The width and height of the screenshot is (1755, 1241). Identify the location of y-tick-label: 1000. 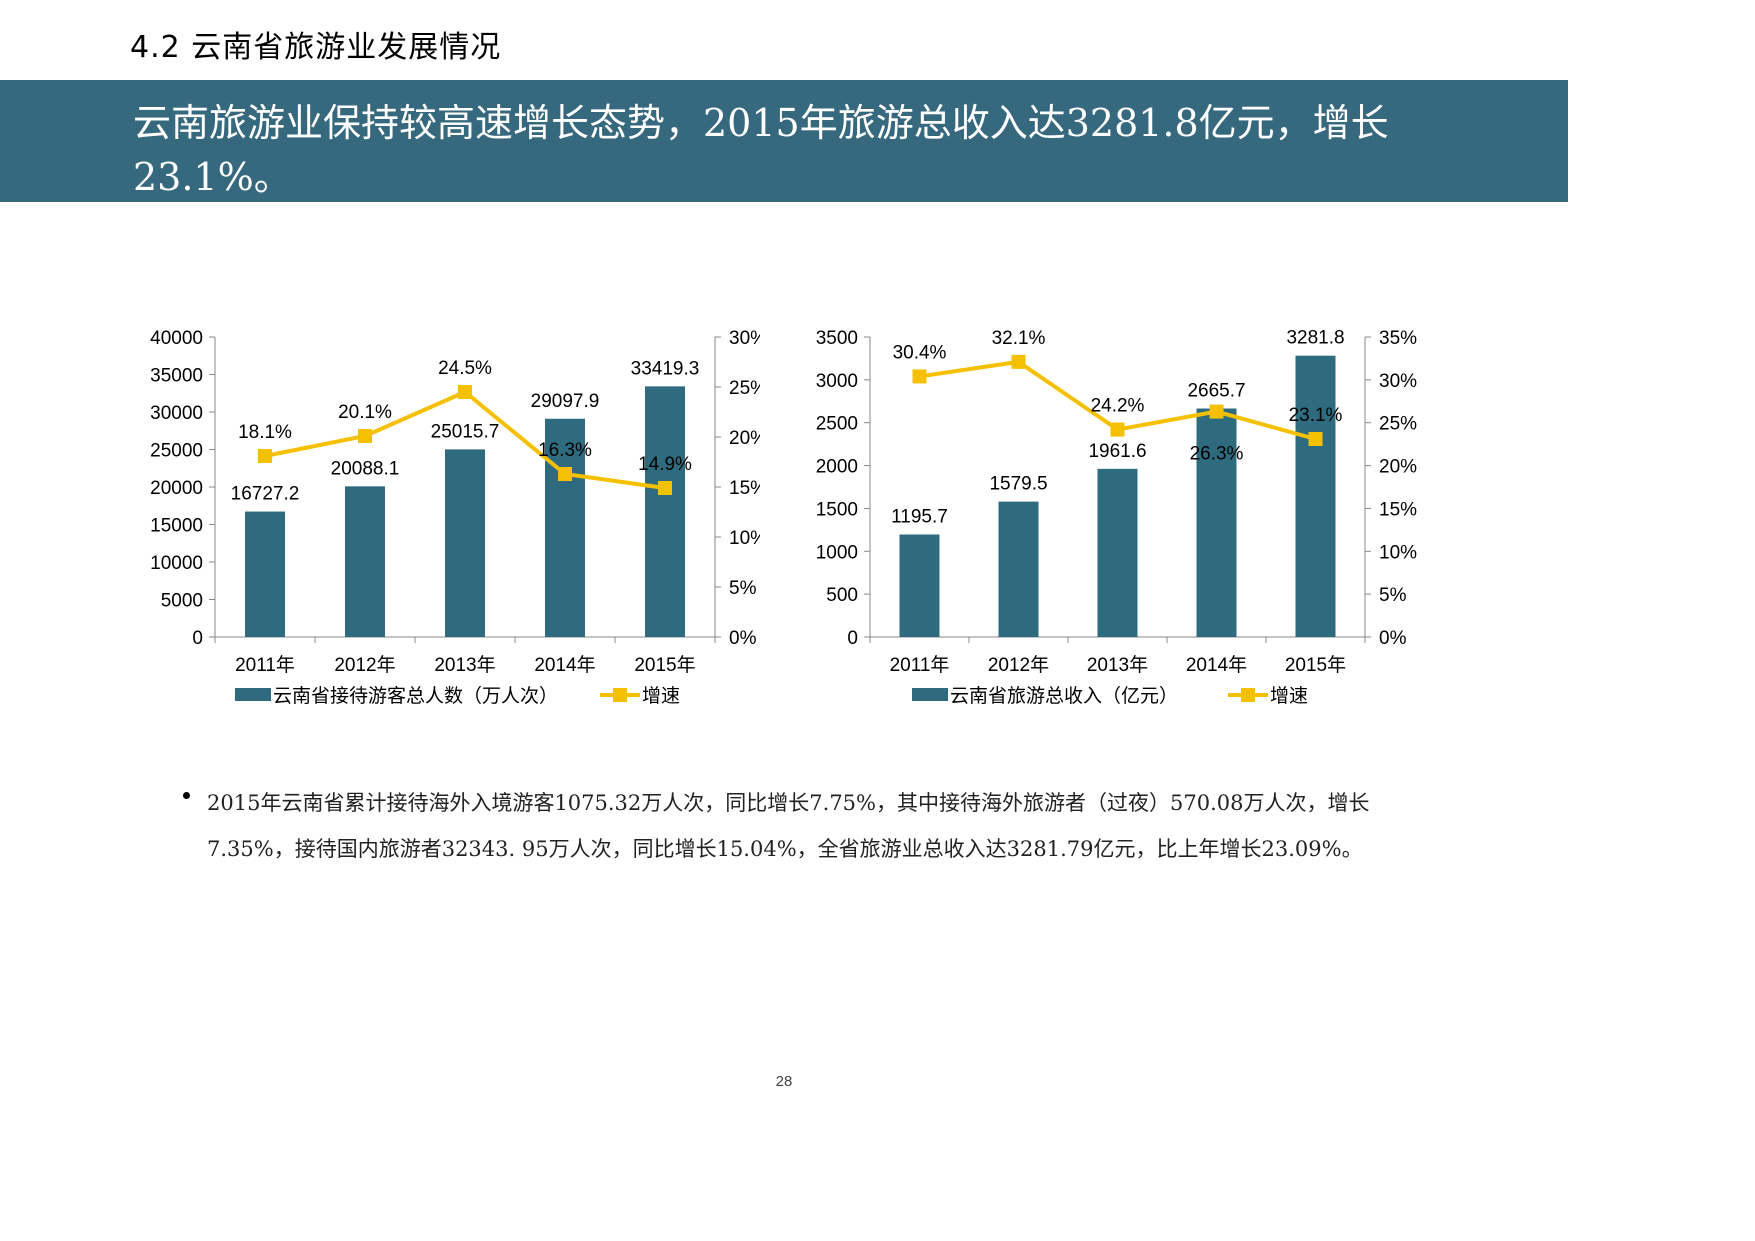
(837, 552).